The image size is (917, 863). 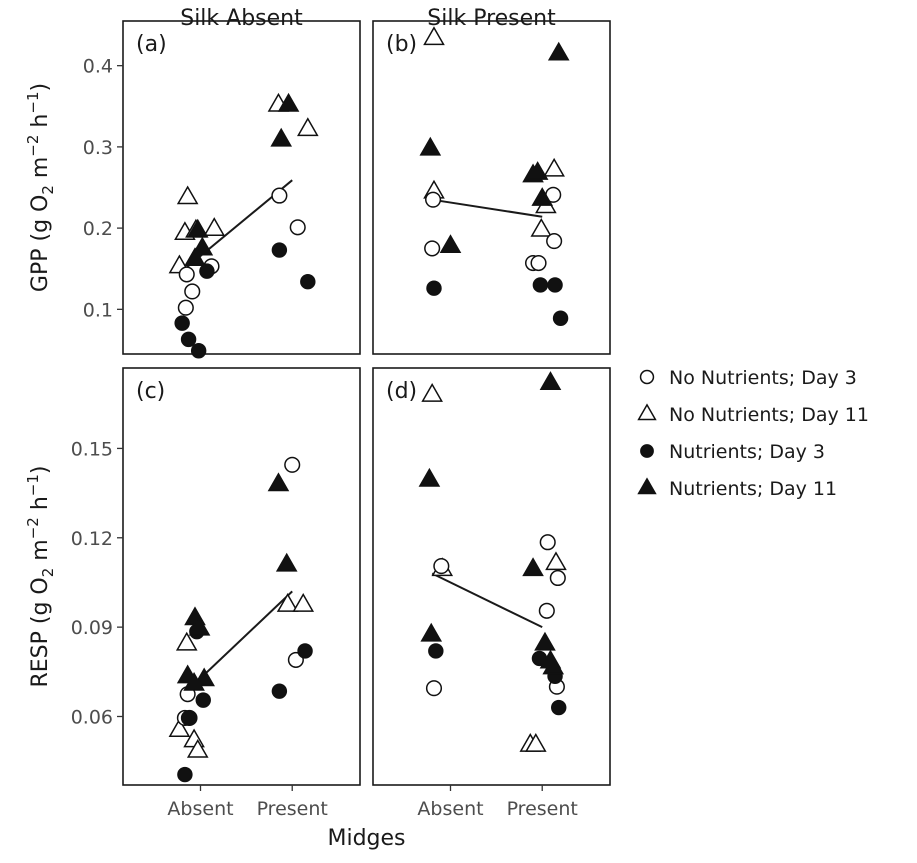 I want to click on y-tick-label: 0.15, so click(x=92, y=449).